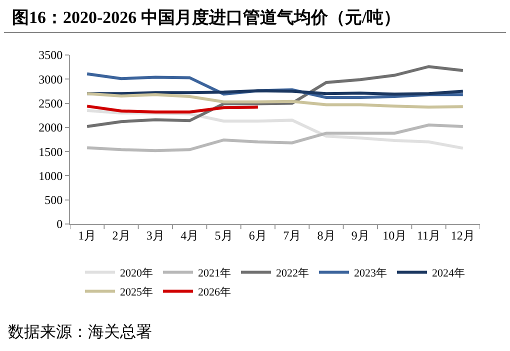 Image resolution: width=510 pixels, height=351 pixels. What do you see at coordinates (155, 235) in the screenshot?
I see `x-tick-label: 3月` at bounding box center [155, 235].